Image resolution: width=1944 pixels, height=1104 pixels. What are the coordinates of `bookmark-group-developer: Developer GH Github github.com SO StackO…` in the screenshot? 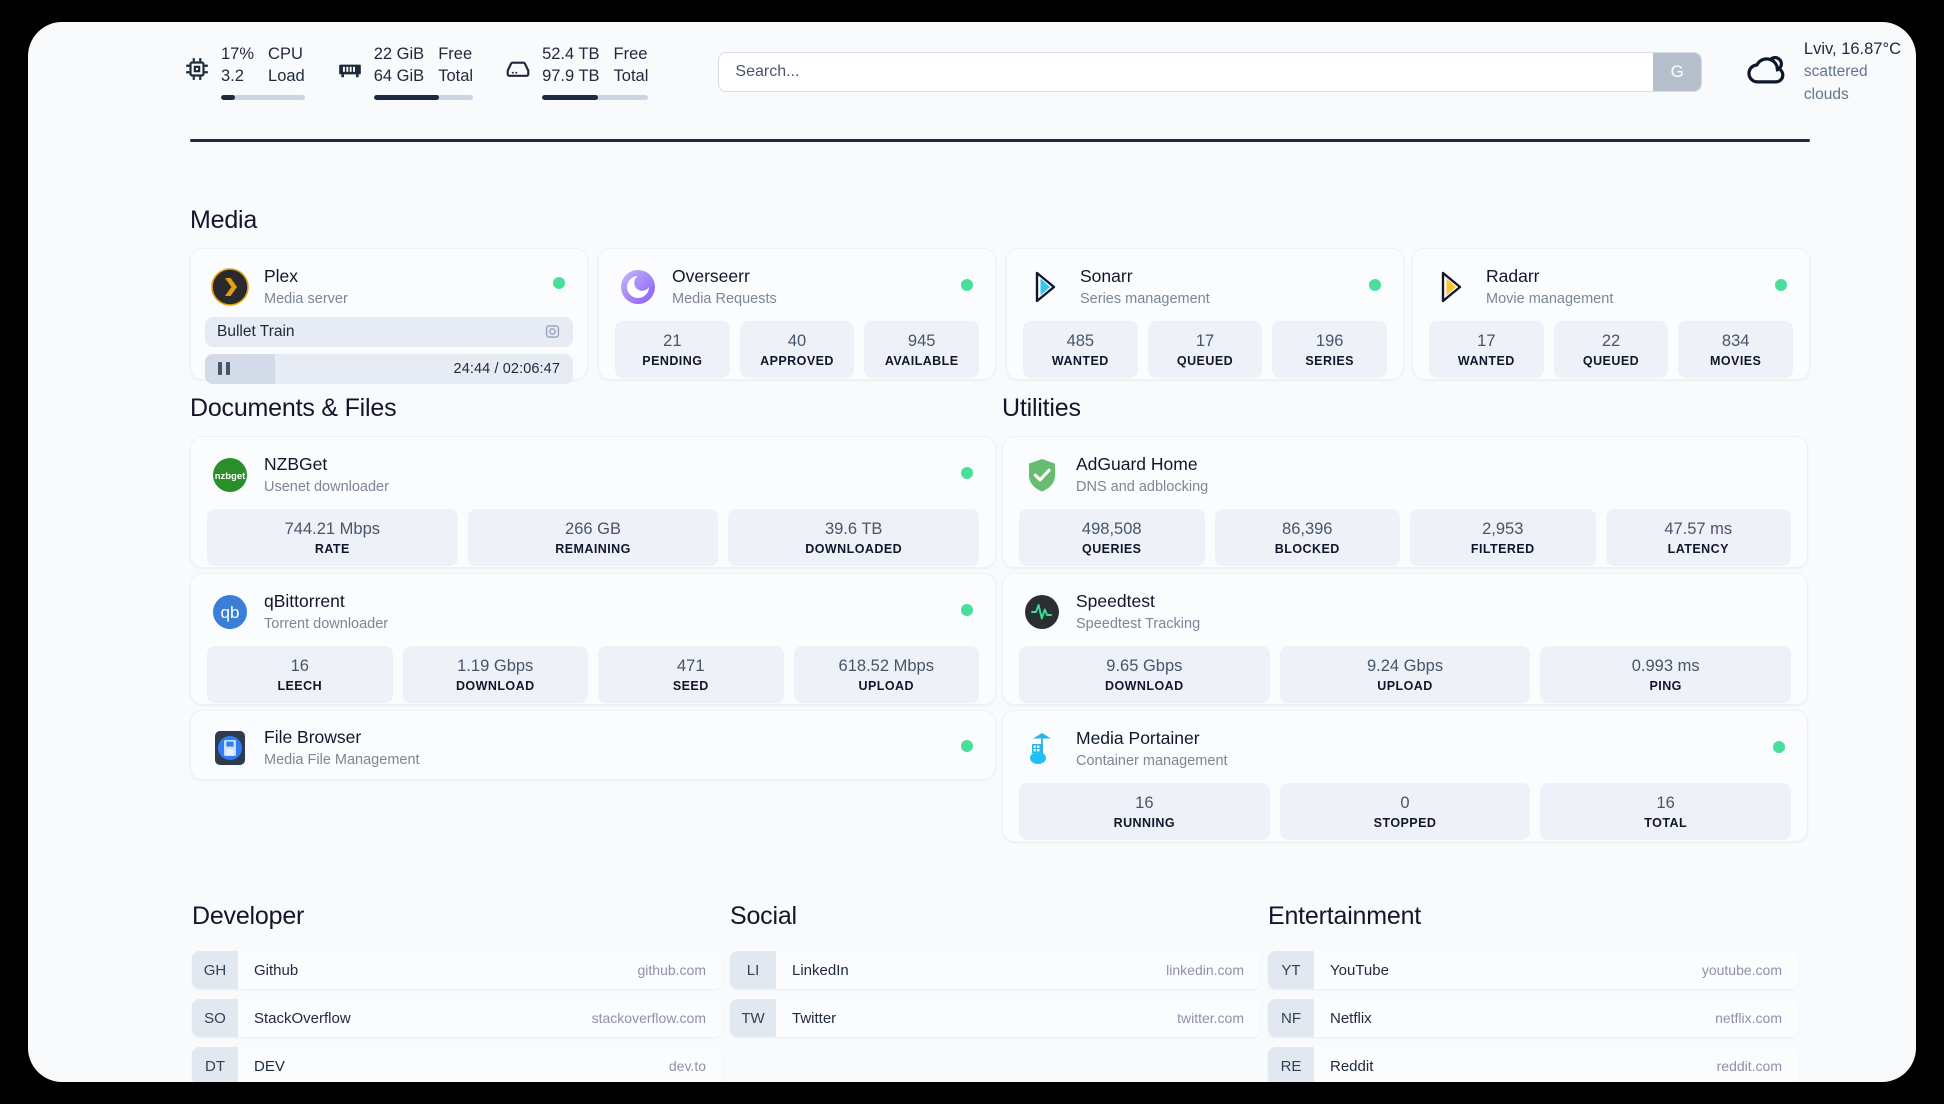 It's located at (457, 992).